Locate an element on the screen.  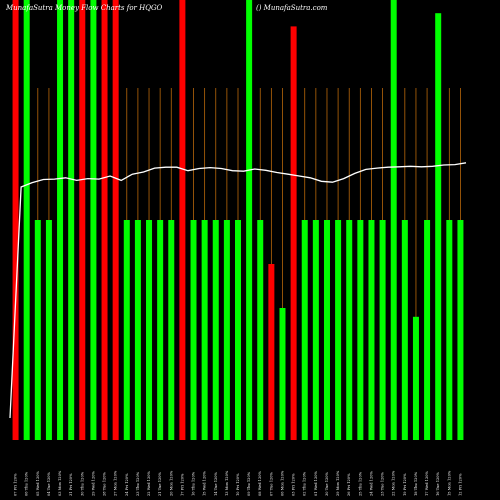
chart-title: MunafaSutra Money Flow Charts for HQGO is located at coordinates (84, 8).